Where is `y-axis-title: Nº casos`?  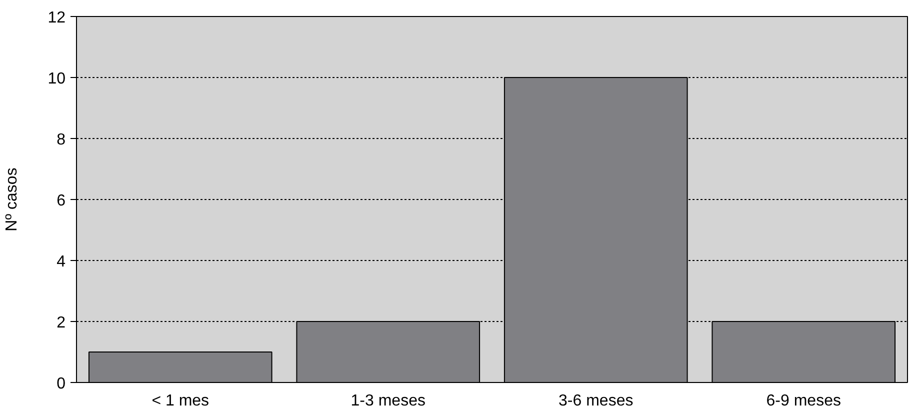 y-axis-title: Nº casos is located at coordinates (12, 200).